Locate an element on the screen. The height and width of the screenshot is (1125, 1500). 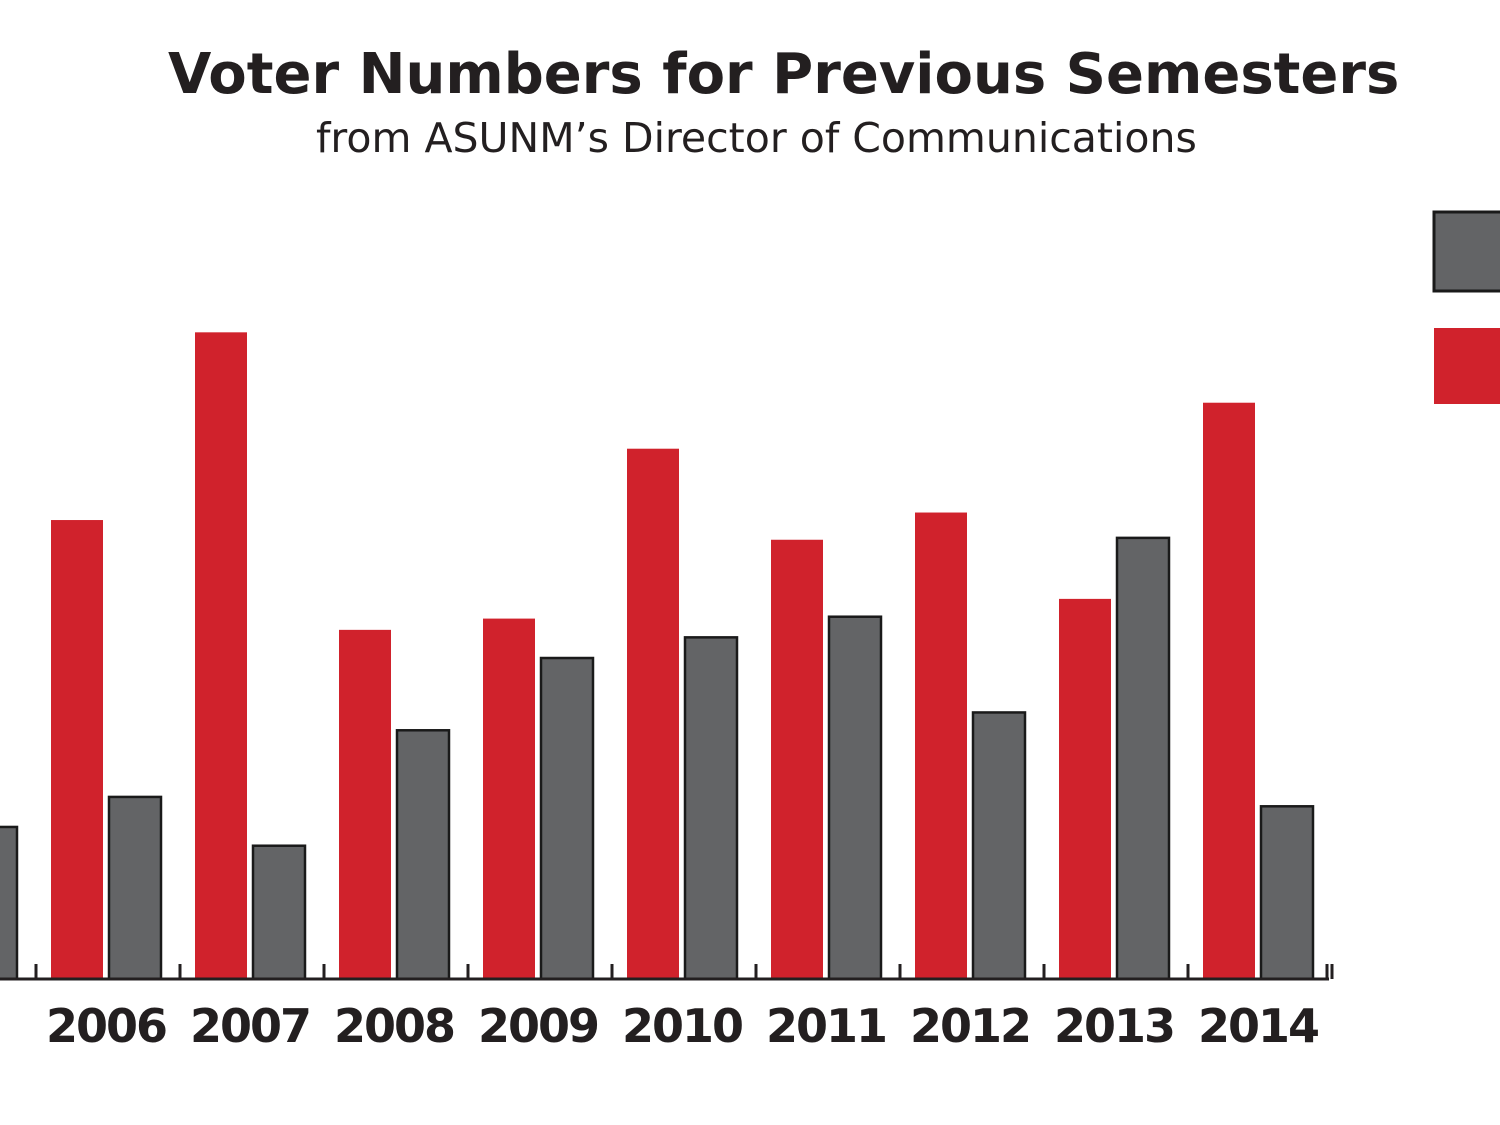
chart-title: Voter Numbers for Previous Semesters is located at coordinates (784, 74).